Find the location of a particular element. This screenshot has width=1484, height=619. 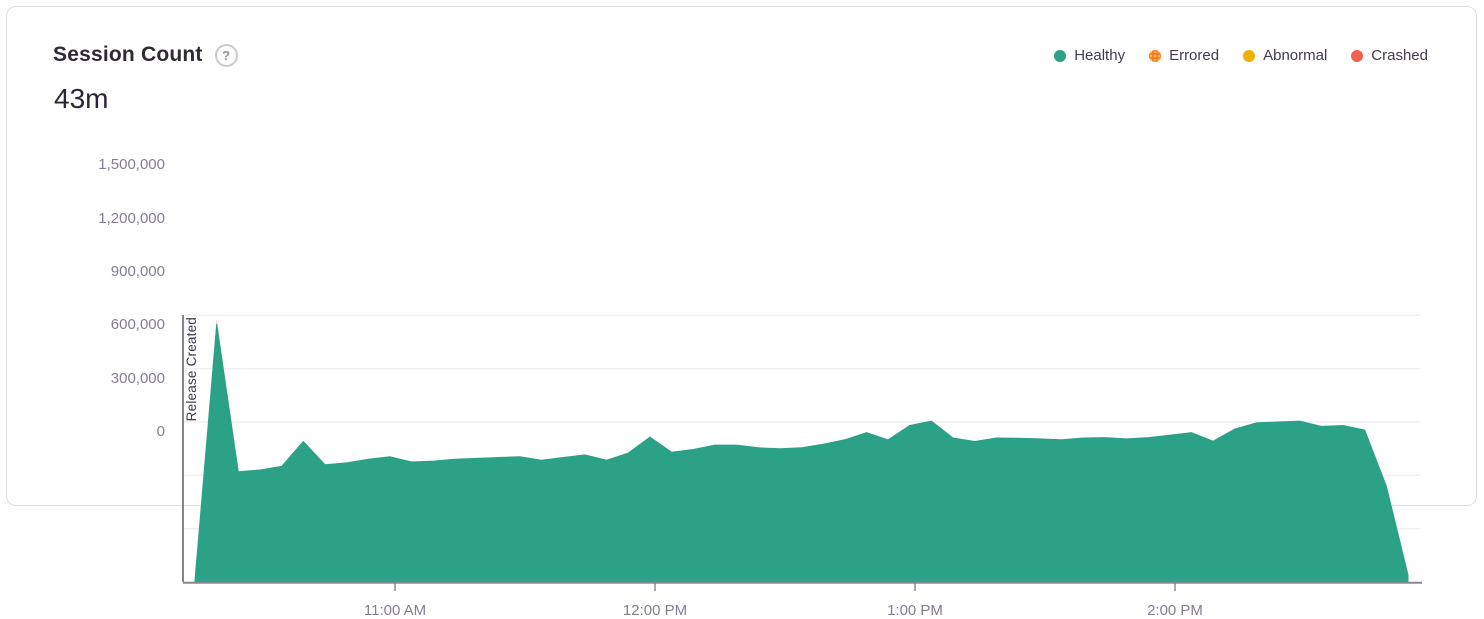

abnormal-dot-icon is located at coordinates (1249, 55).